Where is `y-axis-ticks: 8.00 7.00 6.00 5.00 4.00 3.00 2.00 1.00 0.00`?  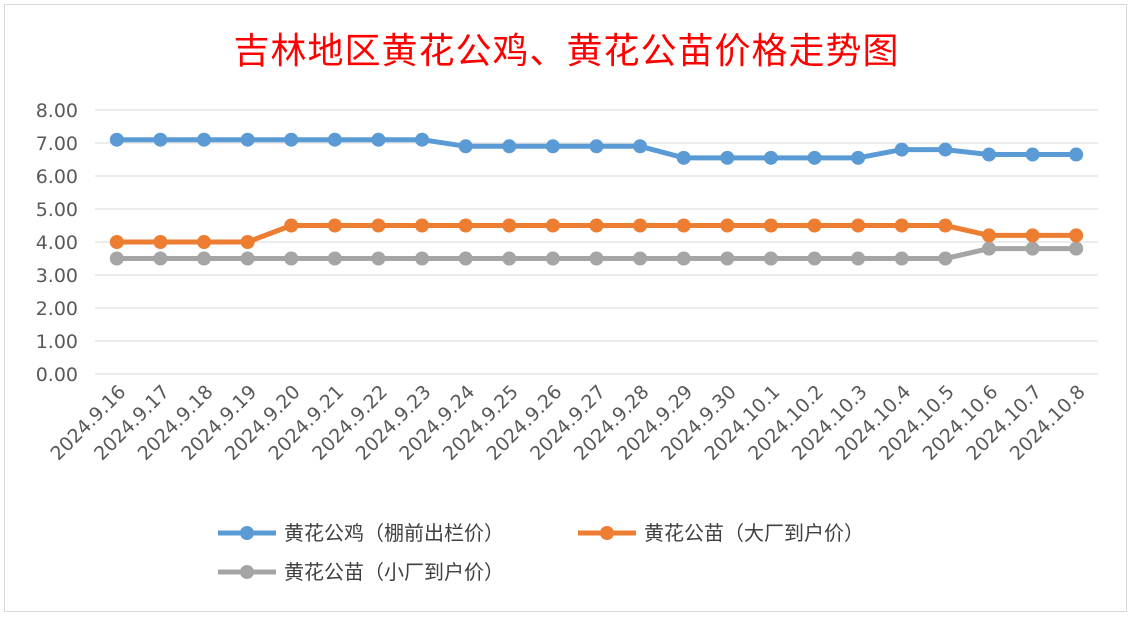 y-axis-ticks: 8.00 7.00 6.00 5.00 4.00 3.00 2.00 1.00 0.00 is located at coordinates (57, 243).